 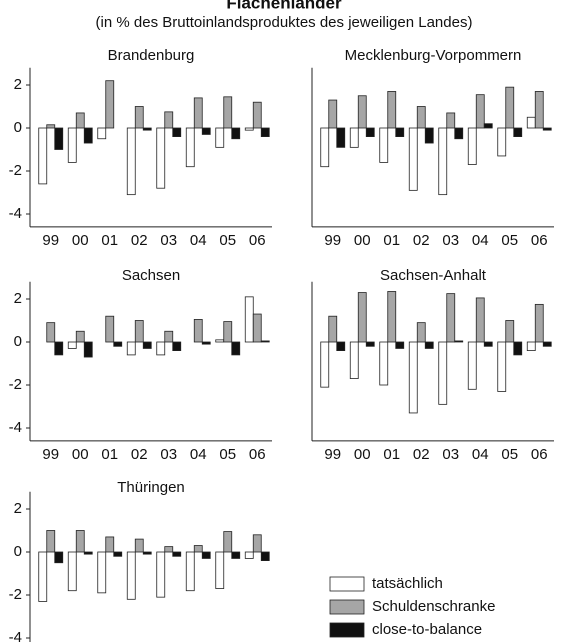 What do you see at coordinates (284, 6) in the screenshot?
I see `page-title: Flächenländer` at bounding box center [284, 6].